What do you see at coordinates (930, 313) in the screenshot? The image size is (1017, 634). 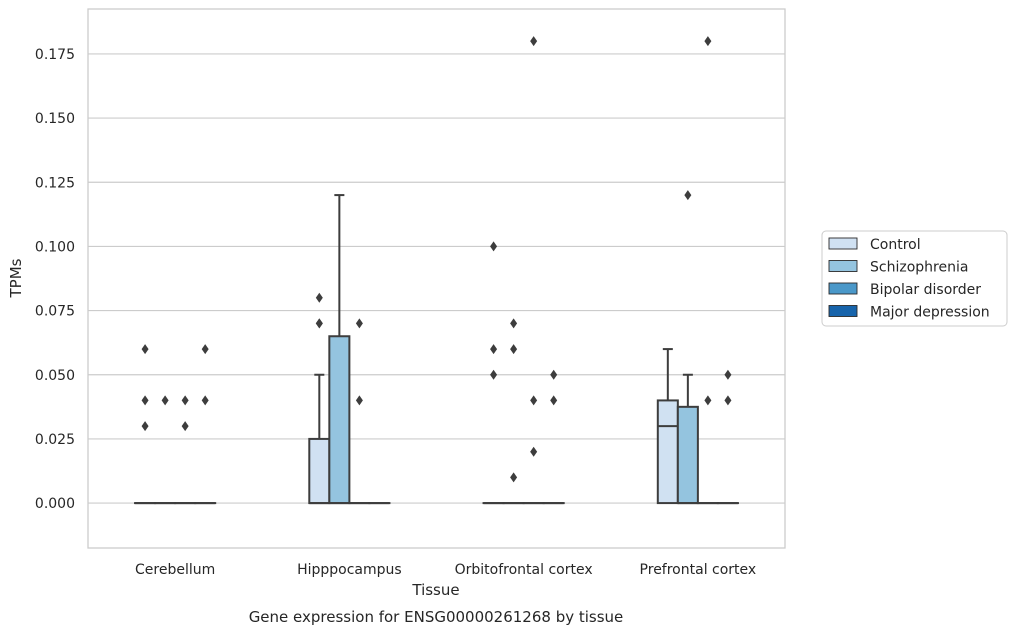 I see `legend-label: Major depression` at bounding box center [930, 313].